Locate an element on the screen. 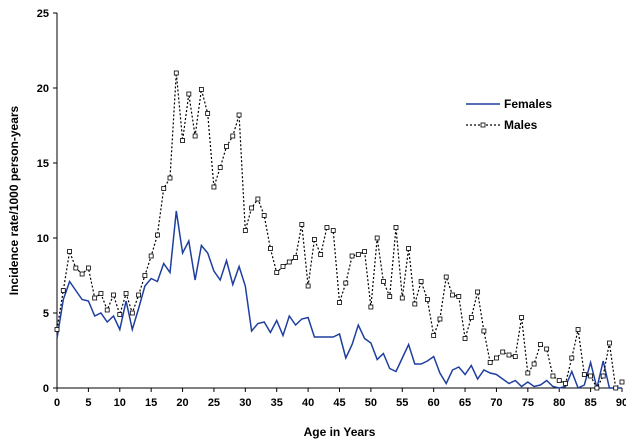 The height and width of the screenshot is (447, 626). y-tick-label: 15 is located at coordinates (43, 164).